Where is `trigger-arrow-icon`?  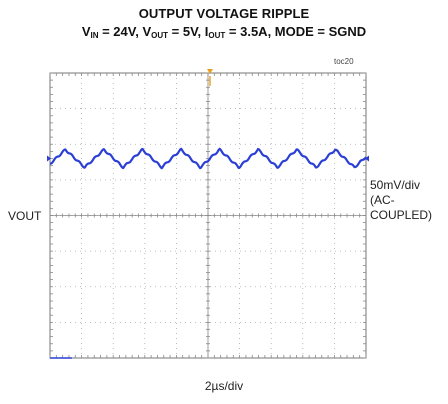 trigger-arrow-icon is located at coordinates (210, 71).